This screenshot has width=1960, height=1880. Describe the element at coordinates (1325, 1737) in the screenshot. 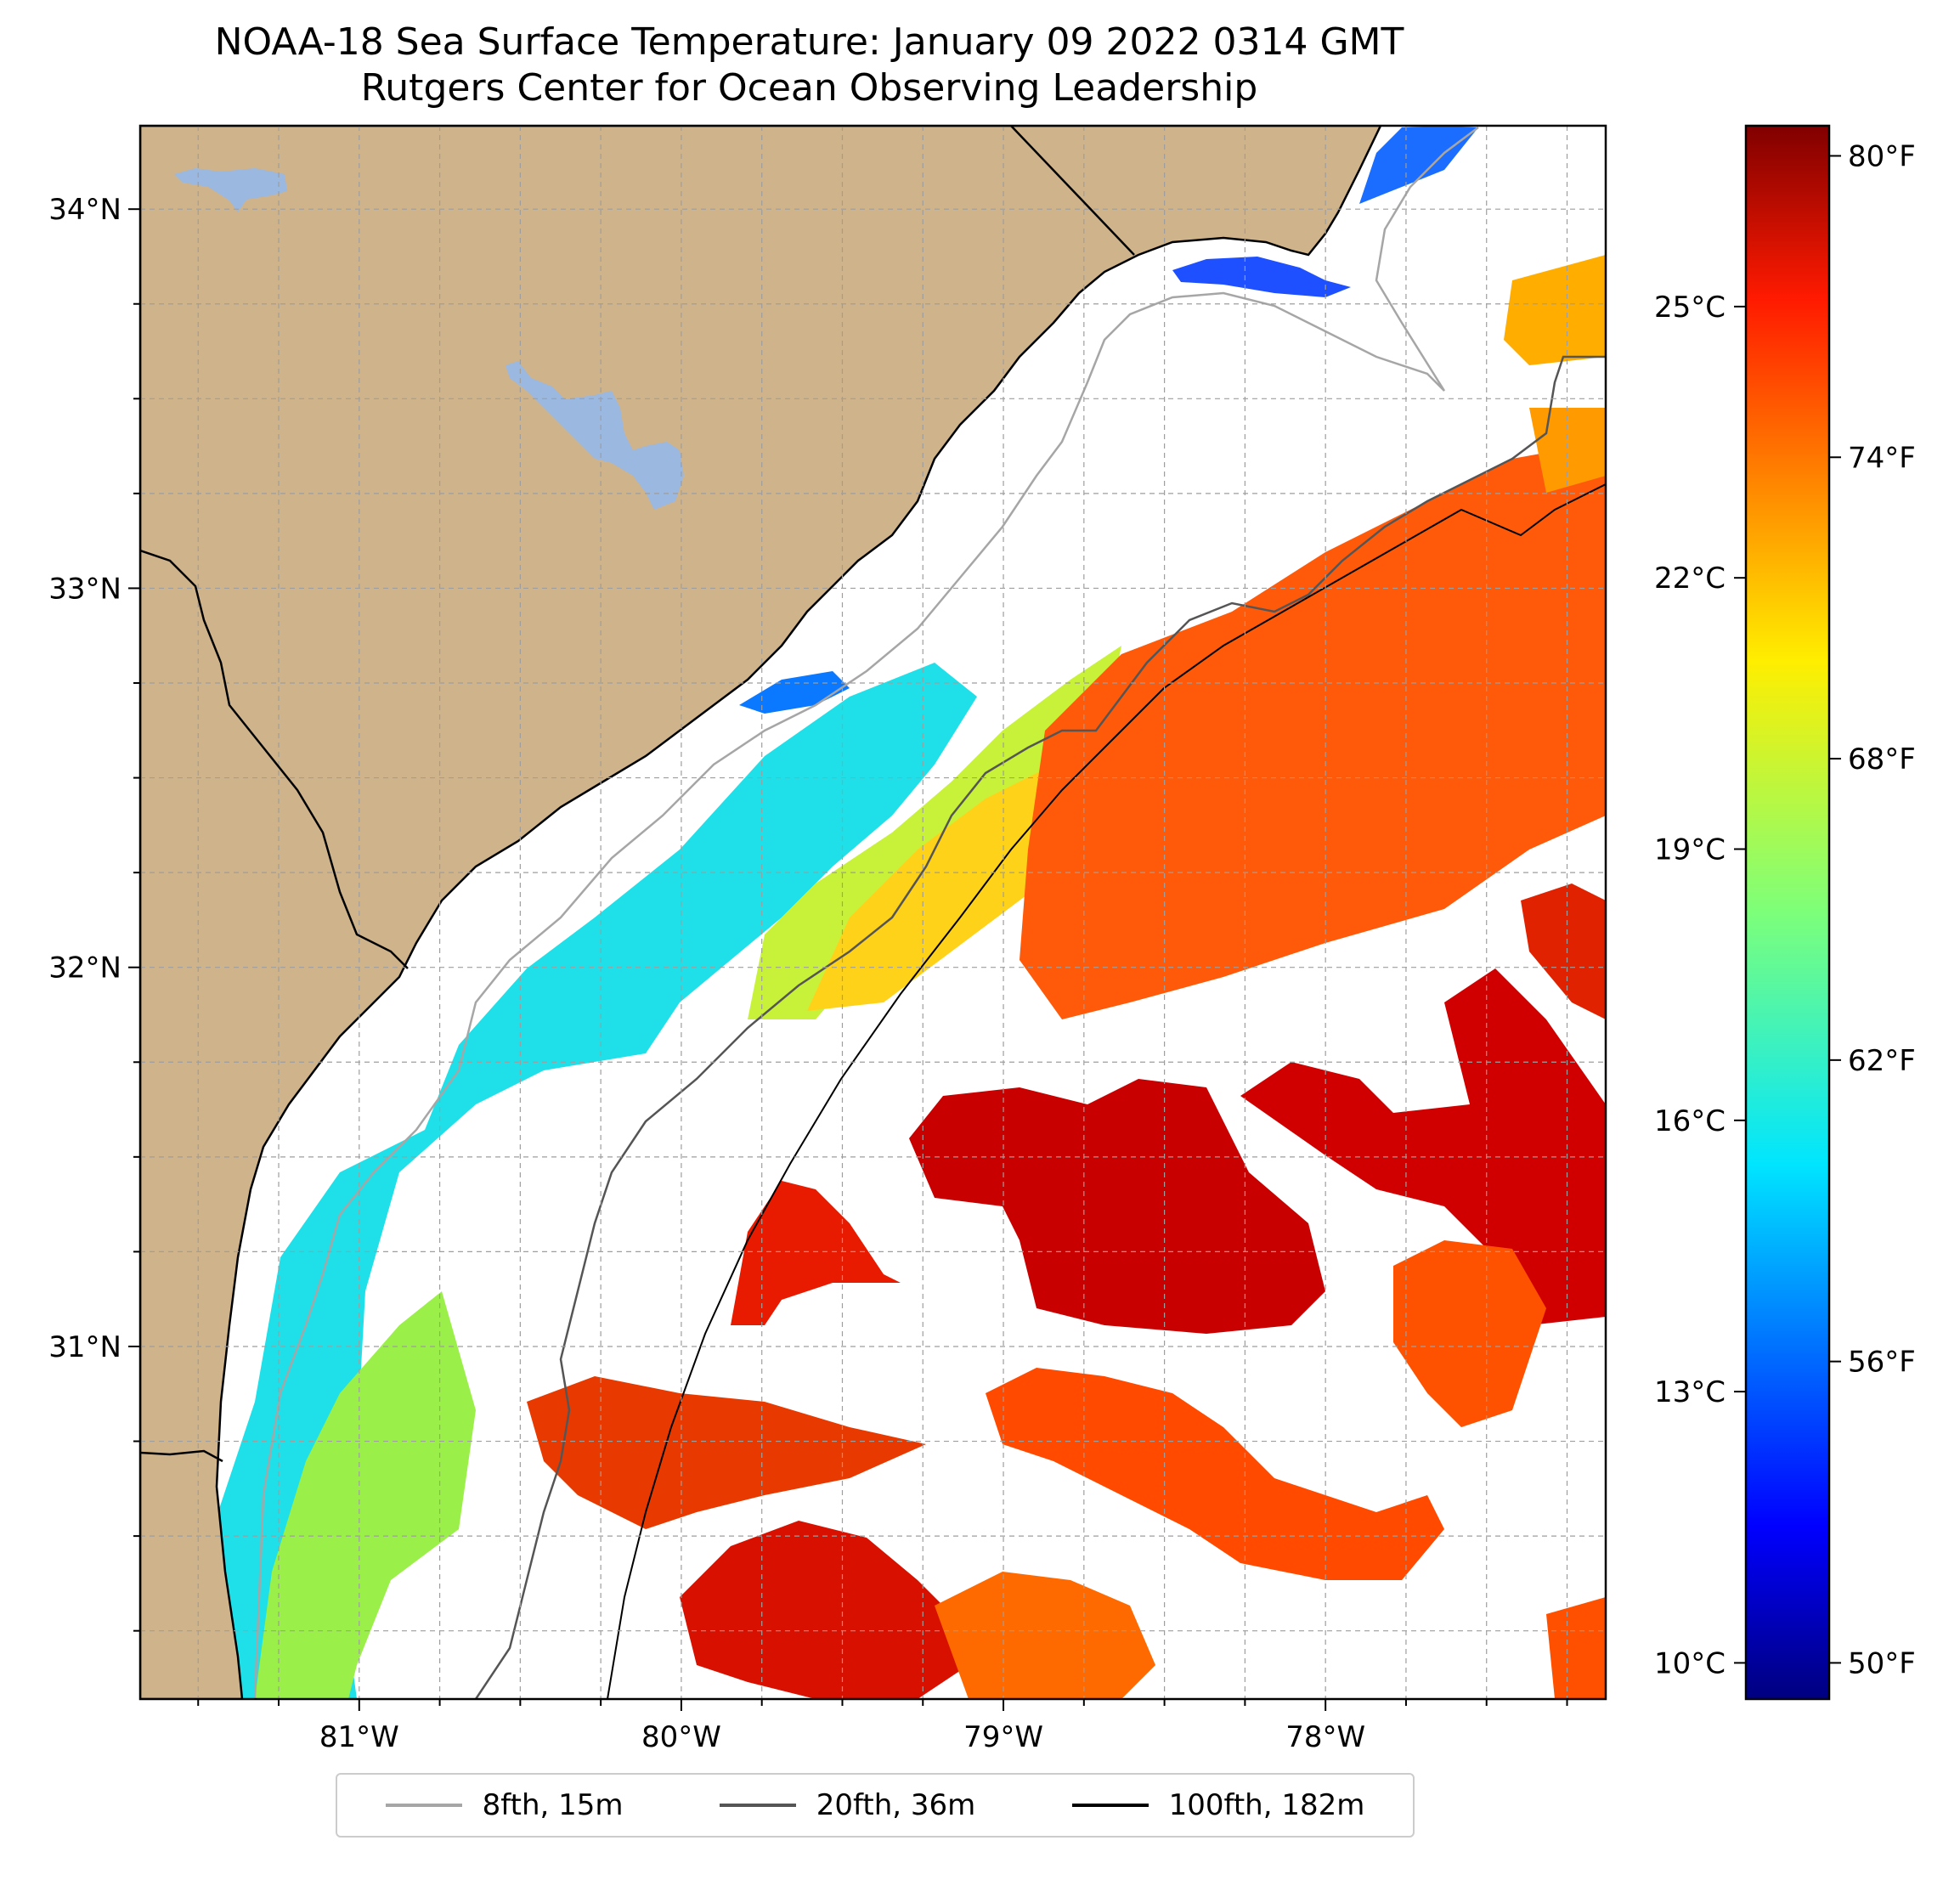

I see `x-tick-label: 78°W` at that location.